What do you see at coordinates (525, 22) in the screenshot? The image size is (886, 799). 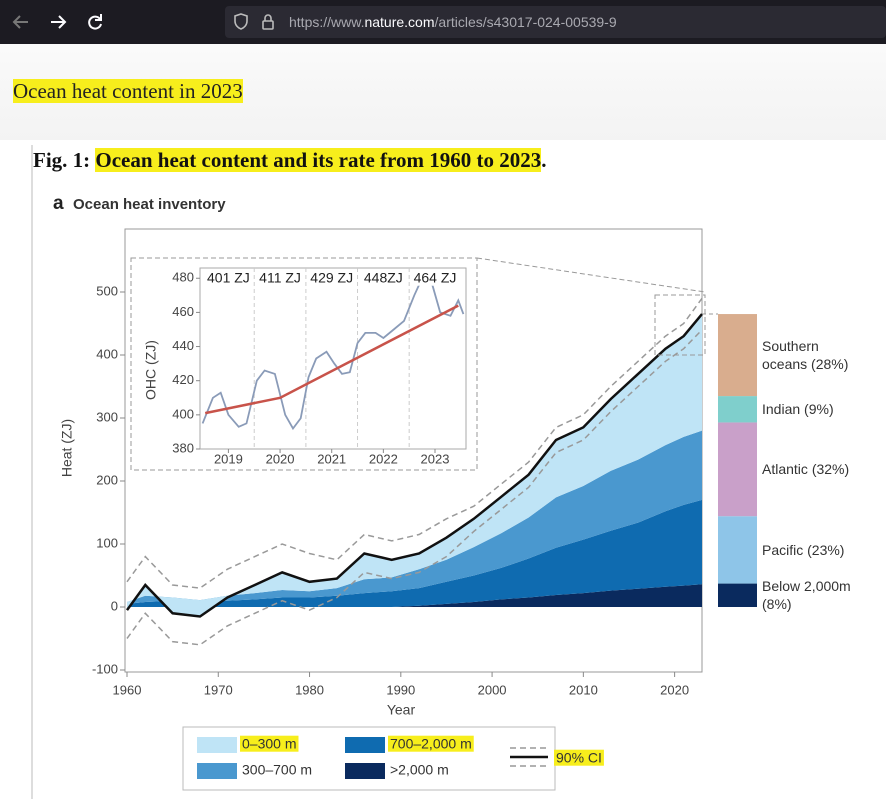 I see `url-path: /articles/s43017-024-00539-9` at bounding box center [525, 22].